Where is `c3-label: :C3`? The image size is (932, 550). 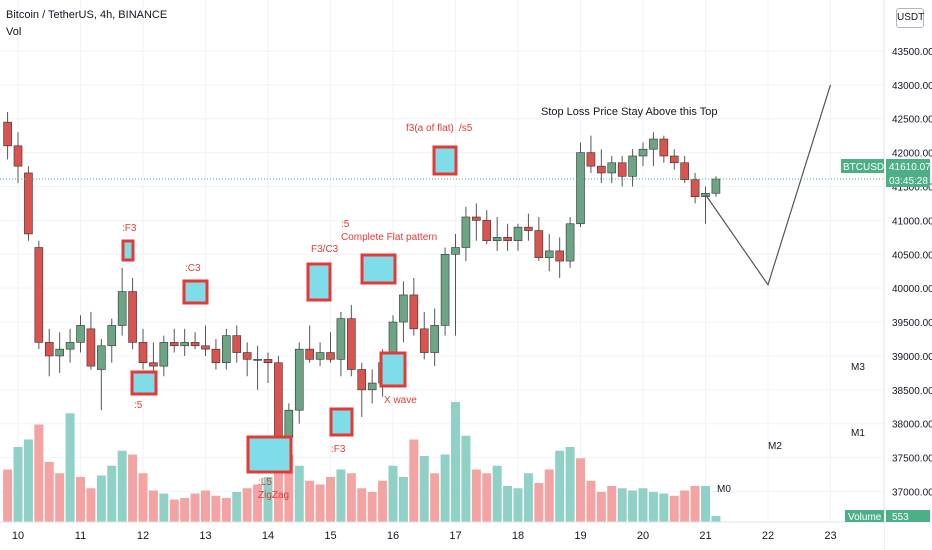
c3-label: :C3 is located at coordinates (193, 268).